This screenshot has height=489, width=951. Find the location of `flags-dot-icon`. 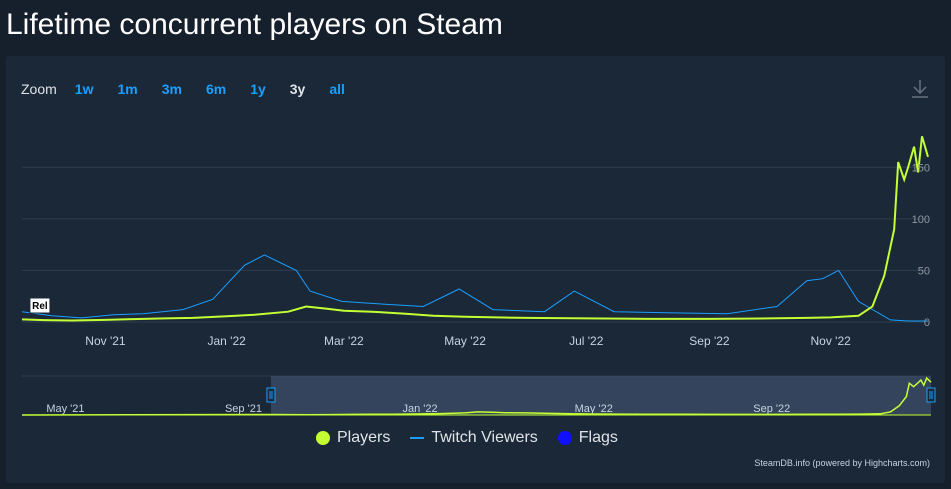

flags-dot-icon is located at coordinates (564, 438).